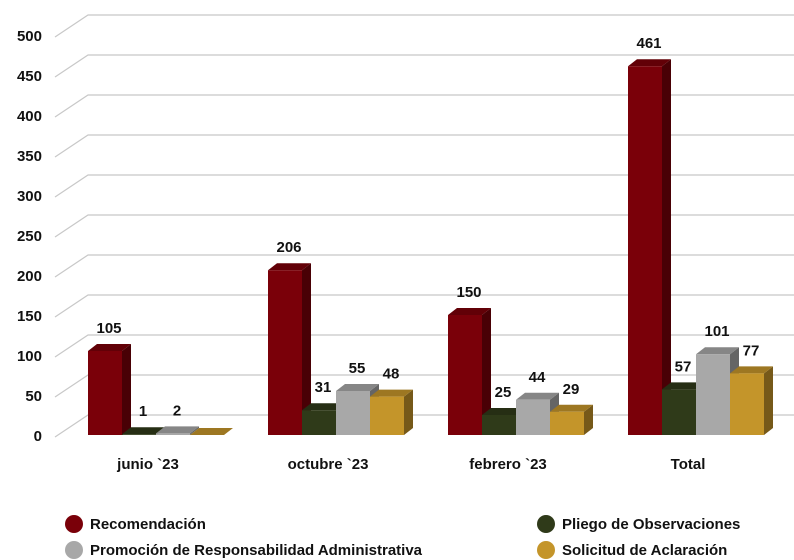 The width and height of the screenshot is (794, 560). What do you see at coordinates (177, 410) in the screenshot?
I see `data-label: 2` at bounding box center [177, 410].